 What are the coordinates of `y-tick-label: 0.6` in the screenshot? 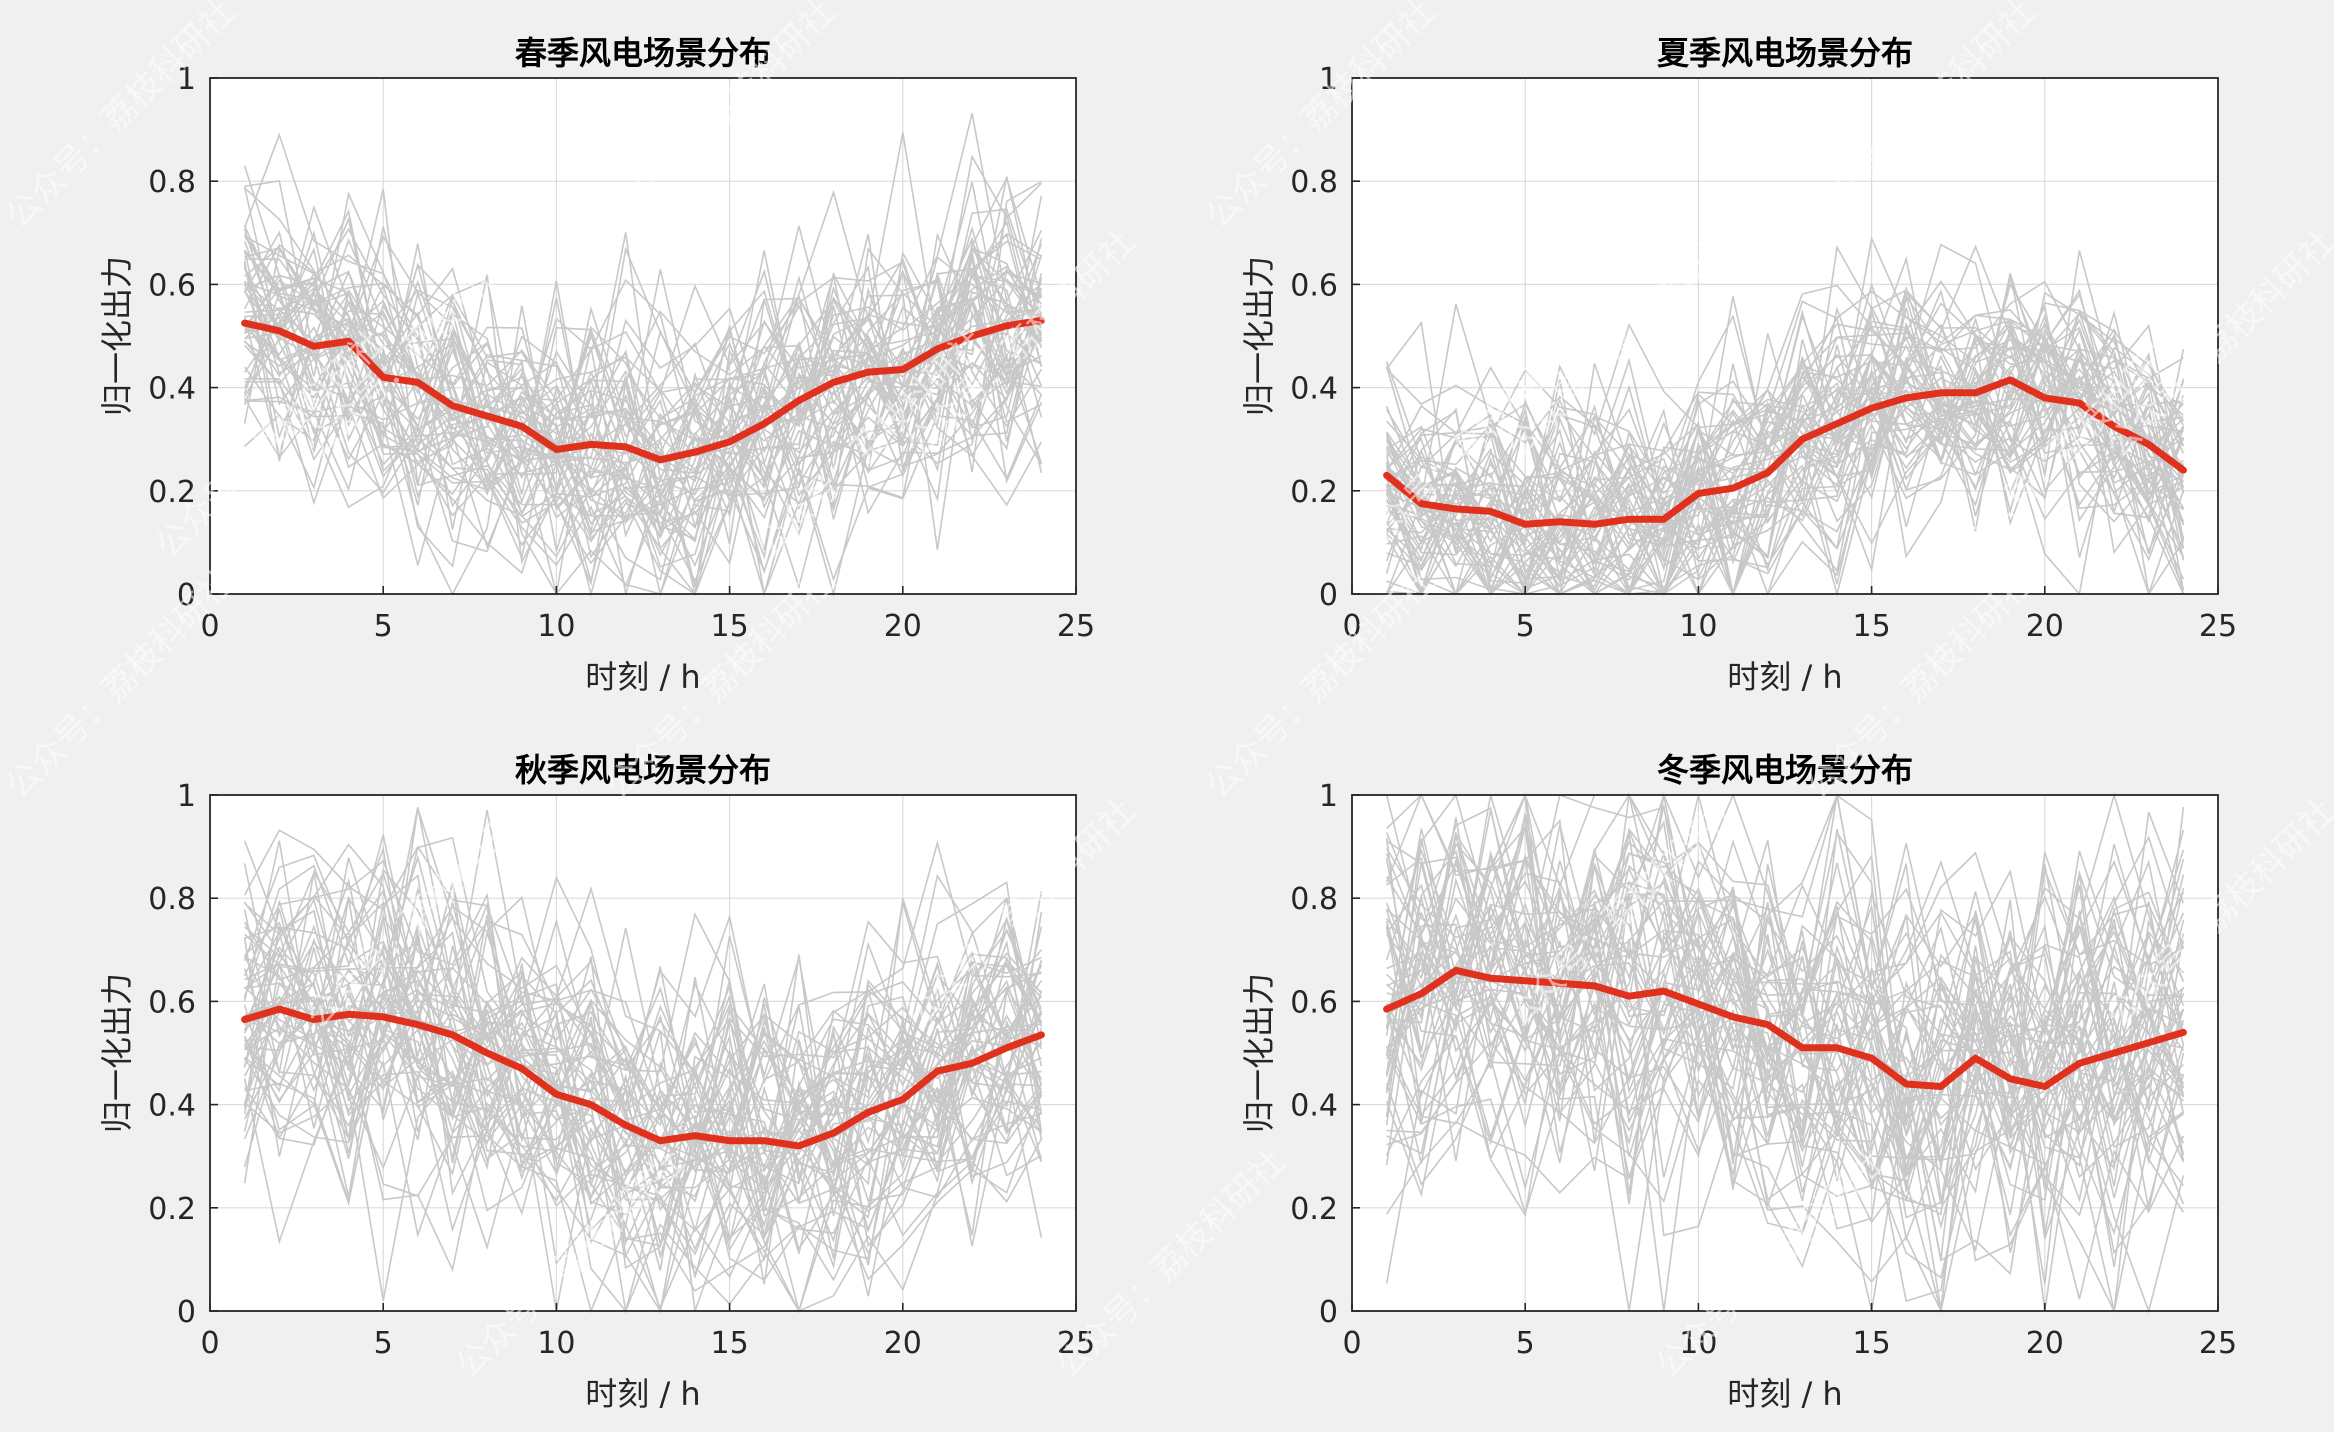 It's located at (172, 1002).